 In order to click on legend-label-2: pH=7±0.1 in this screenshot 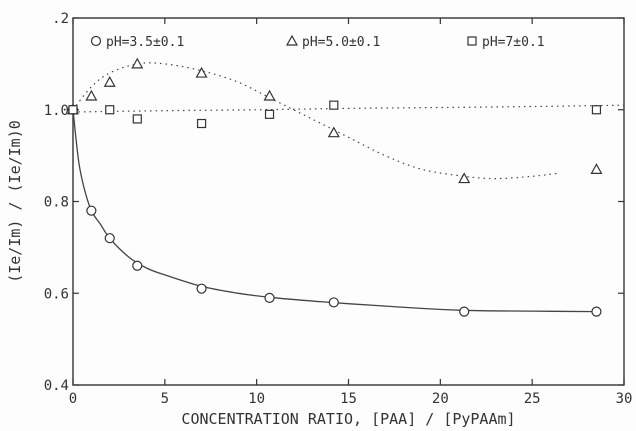, I will do `click(513, 42)`.